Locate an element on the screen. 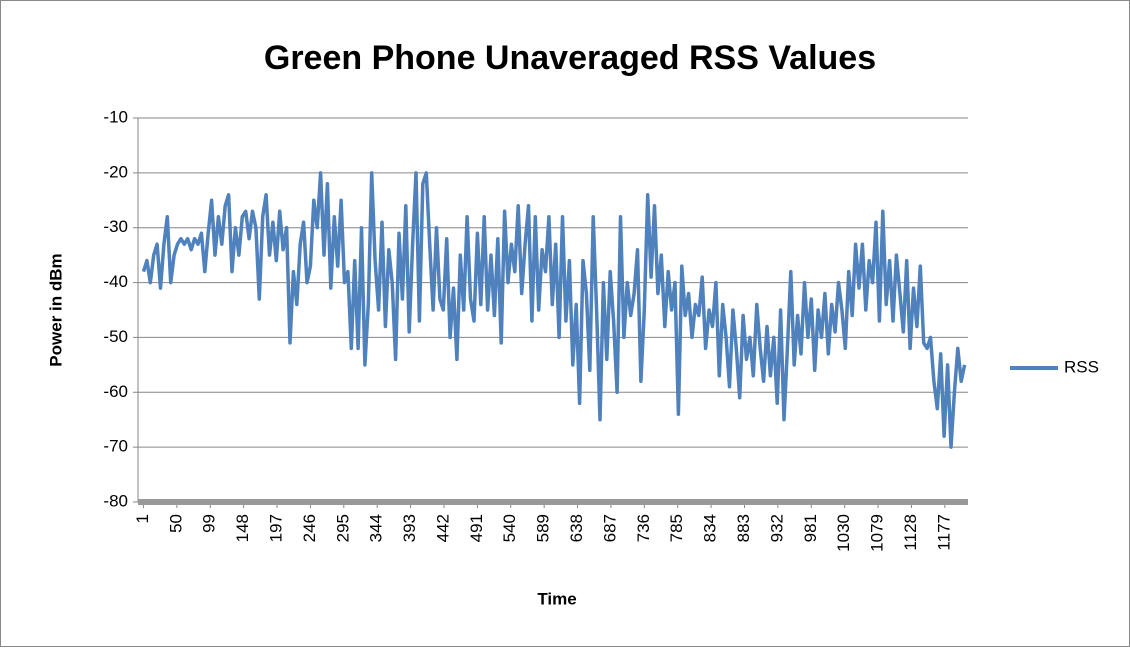 Image resolution: width=1130 pixels, height=652 pixels. x-tick-label: 638 is located at coordinates (576, 528).